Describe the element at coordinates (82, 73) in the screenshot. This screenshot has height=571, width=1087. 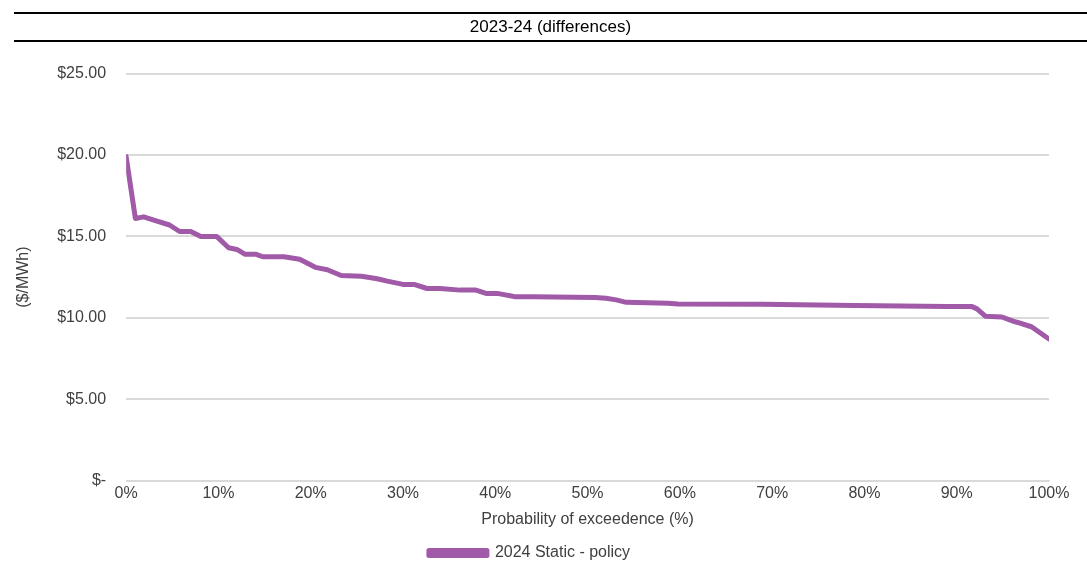
I see `y-tick-label: $25.00` at that location.